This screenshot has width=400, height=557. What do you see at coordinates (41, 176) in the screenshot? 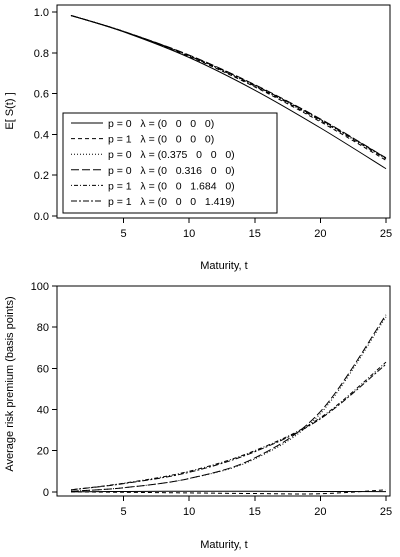
I see `survival-y-tick-label: 0.2` at bounding box center [41, 176].